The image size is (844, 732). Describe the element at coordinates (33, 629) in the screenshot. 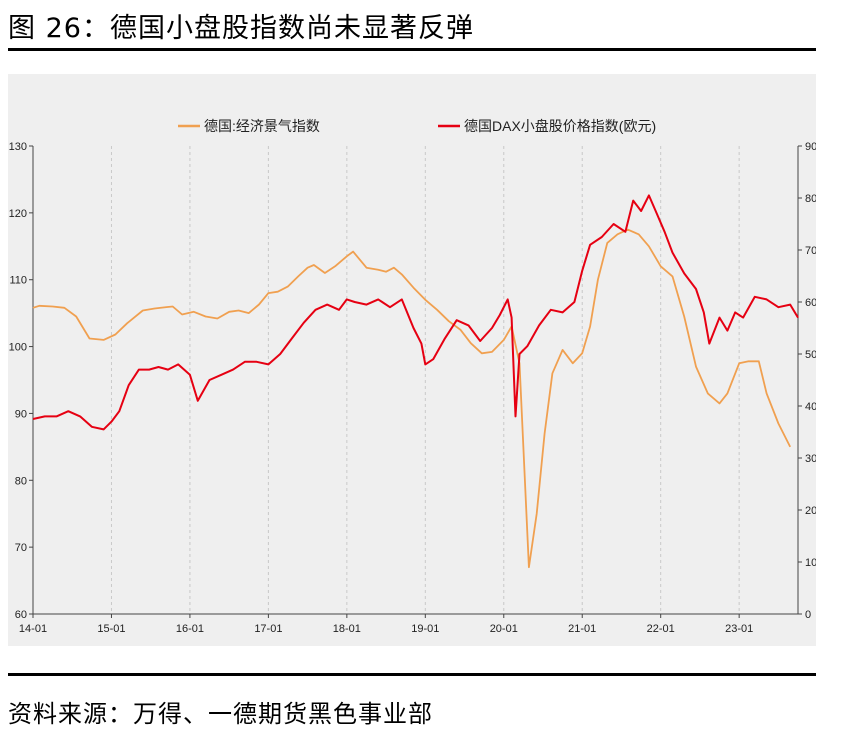

I see `x-tick-label: 14-01` at that location.